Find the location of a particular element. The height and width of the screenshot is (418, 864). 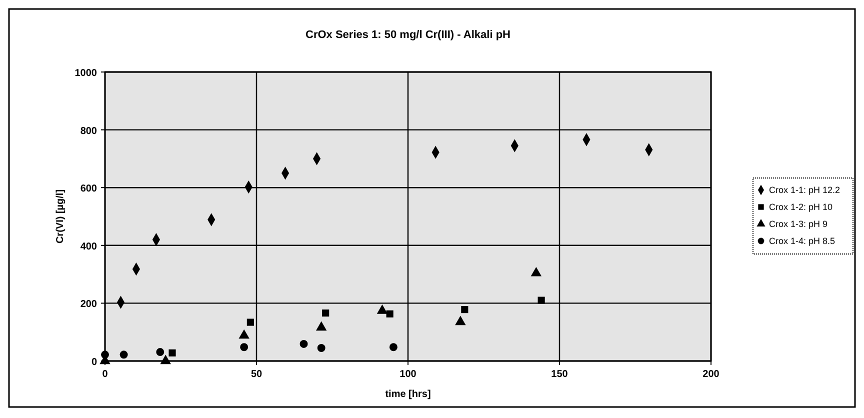

y-tick-label: 0 is located at coordinates (94, 362).